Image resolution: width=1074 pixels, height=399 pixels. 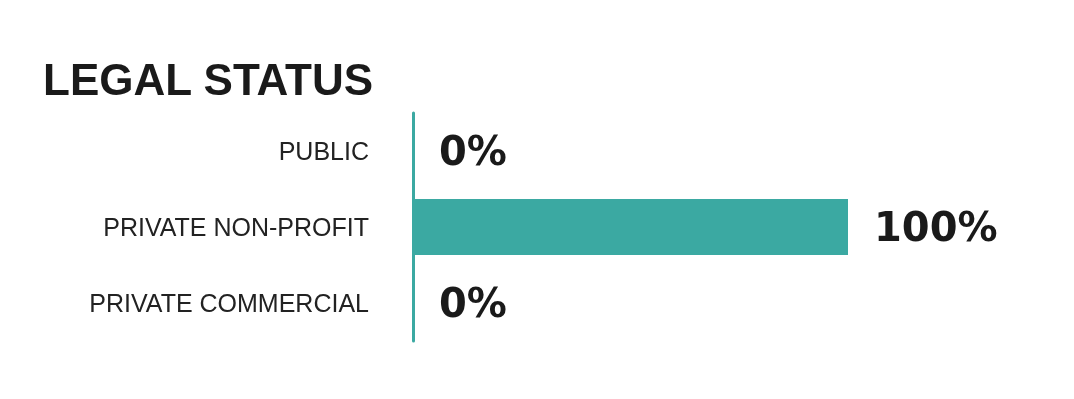 What do you see at coordinates (229, 303) in the screenshot?
I see `y-tick-label: PRIVATE COMMERCIAL` at bounding box center [229, 303].